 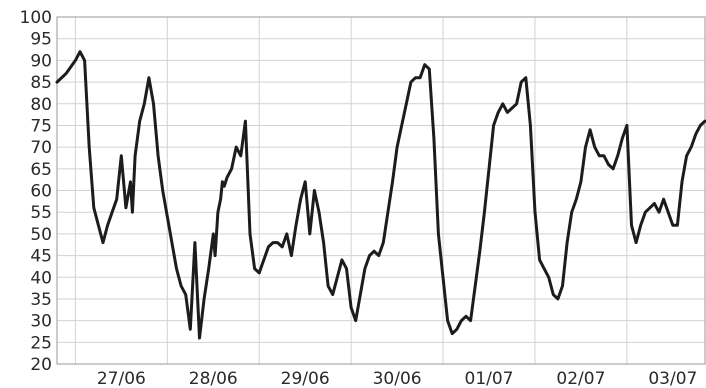 I want to click on y-tick-label: 80, so click(x=41, y=105).